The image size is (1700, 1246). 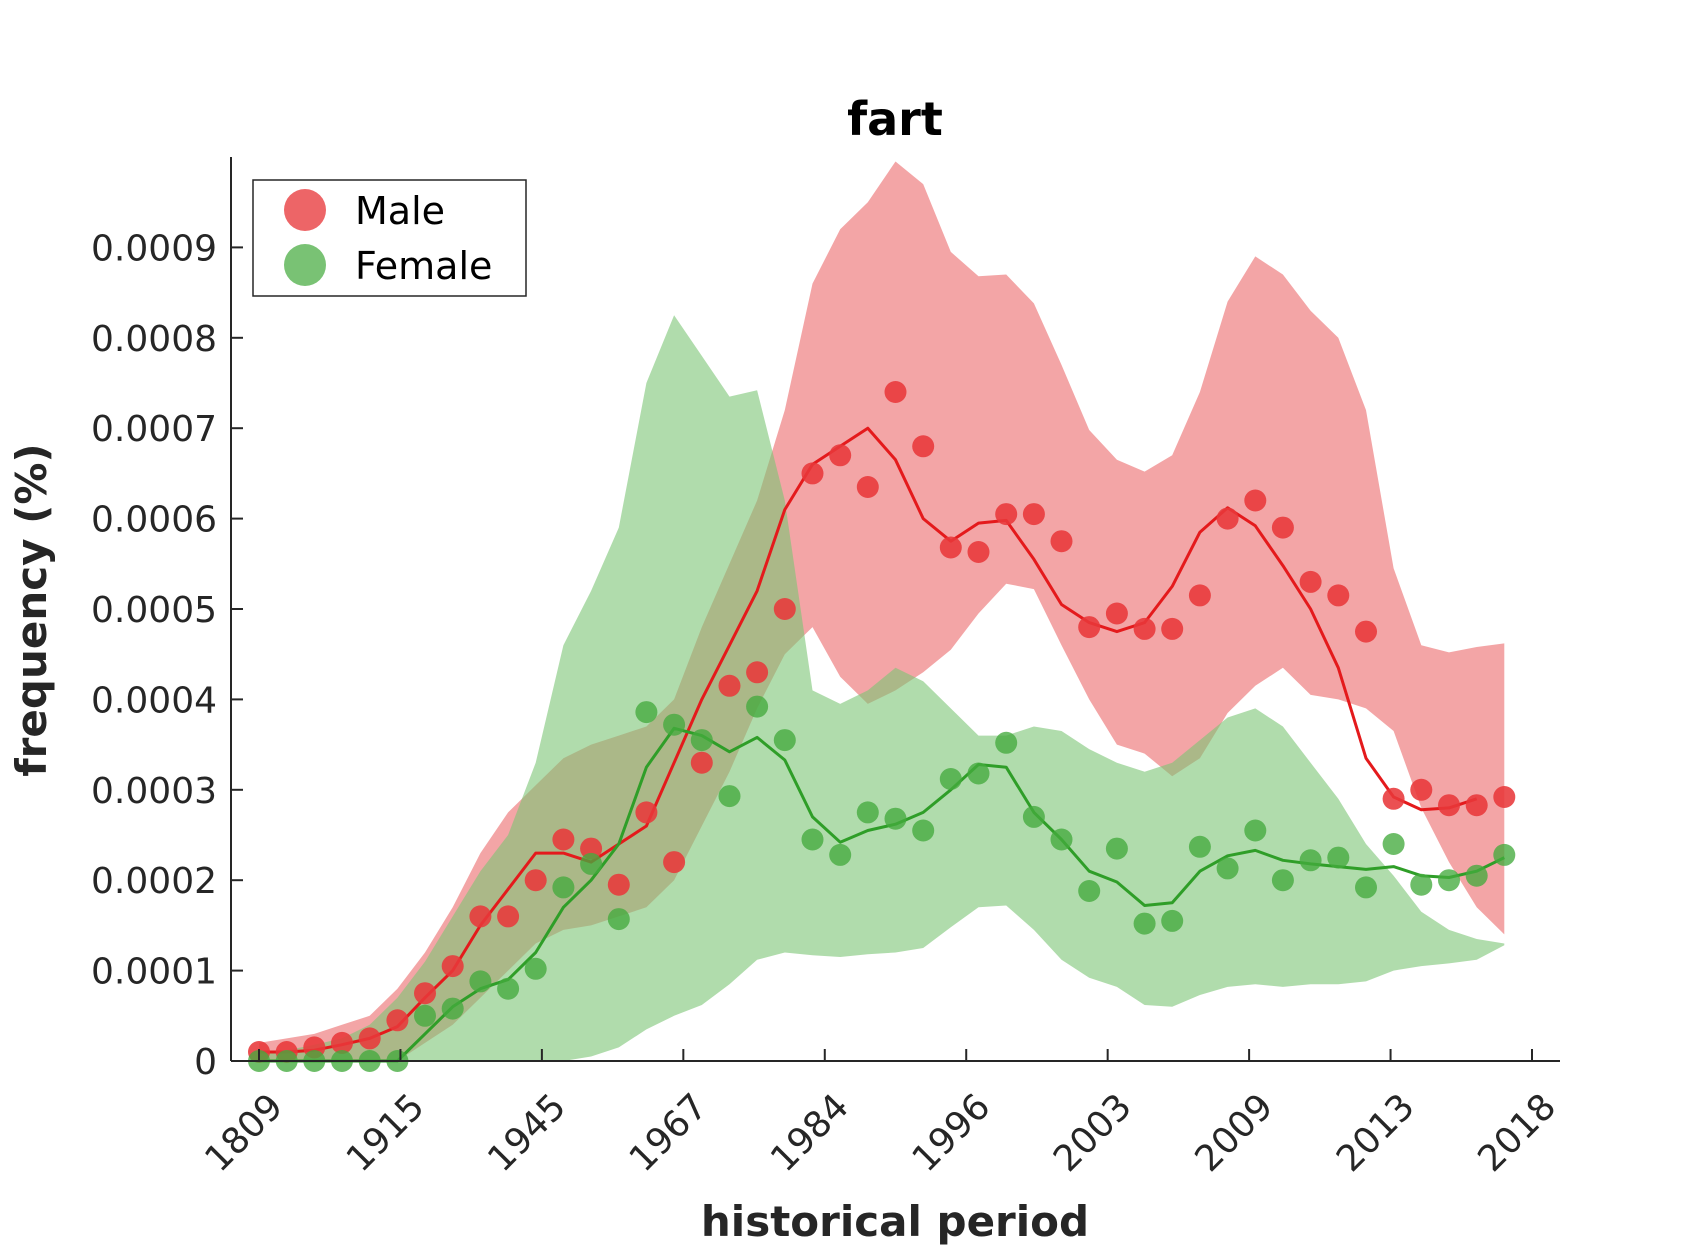 What do you see at coordinates (154, 700) in the screenshot?
I see `y-tick-label-4: 0.0004` at bounding box center [154, 700].